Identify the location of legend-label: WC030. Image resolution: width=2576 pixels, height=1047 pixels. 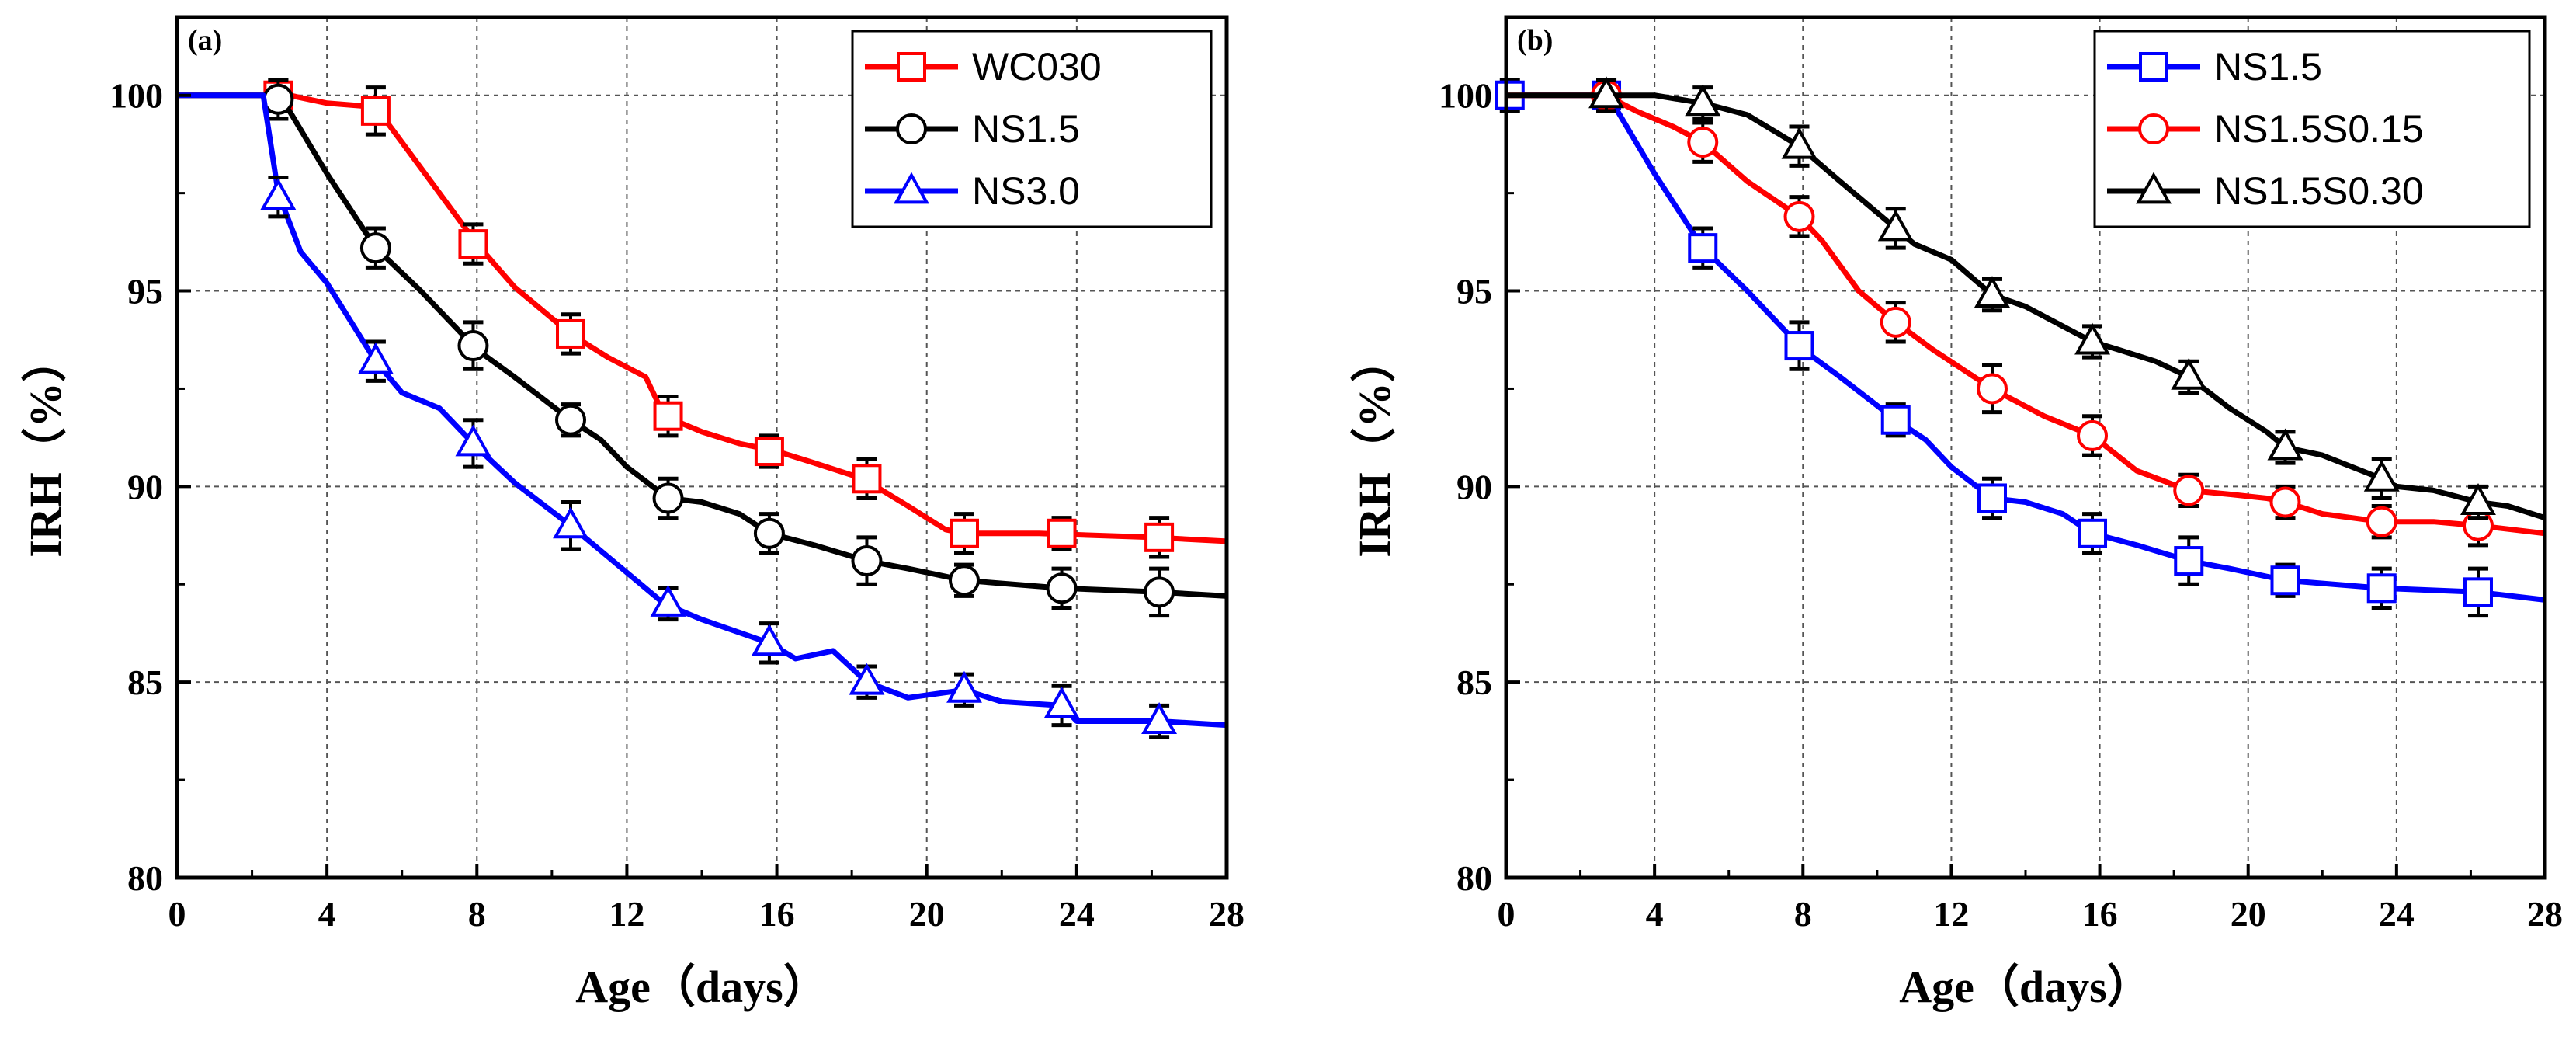
(1037, 67).